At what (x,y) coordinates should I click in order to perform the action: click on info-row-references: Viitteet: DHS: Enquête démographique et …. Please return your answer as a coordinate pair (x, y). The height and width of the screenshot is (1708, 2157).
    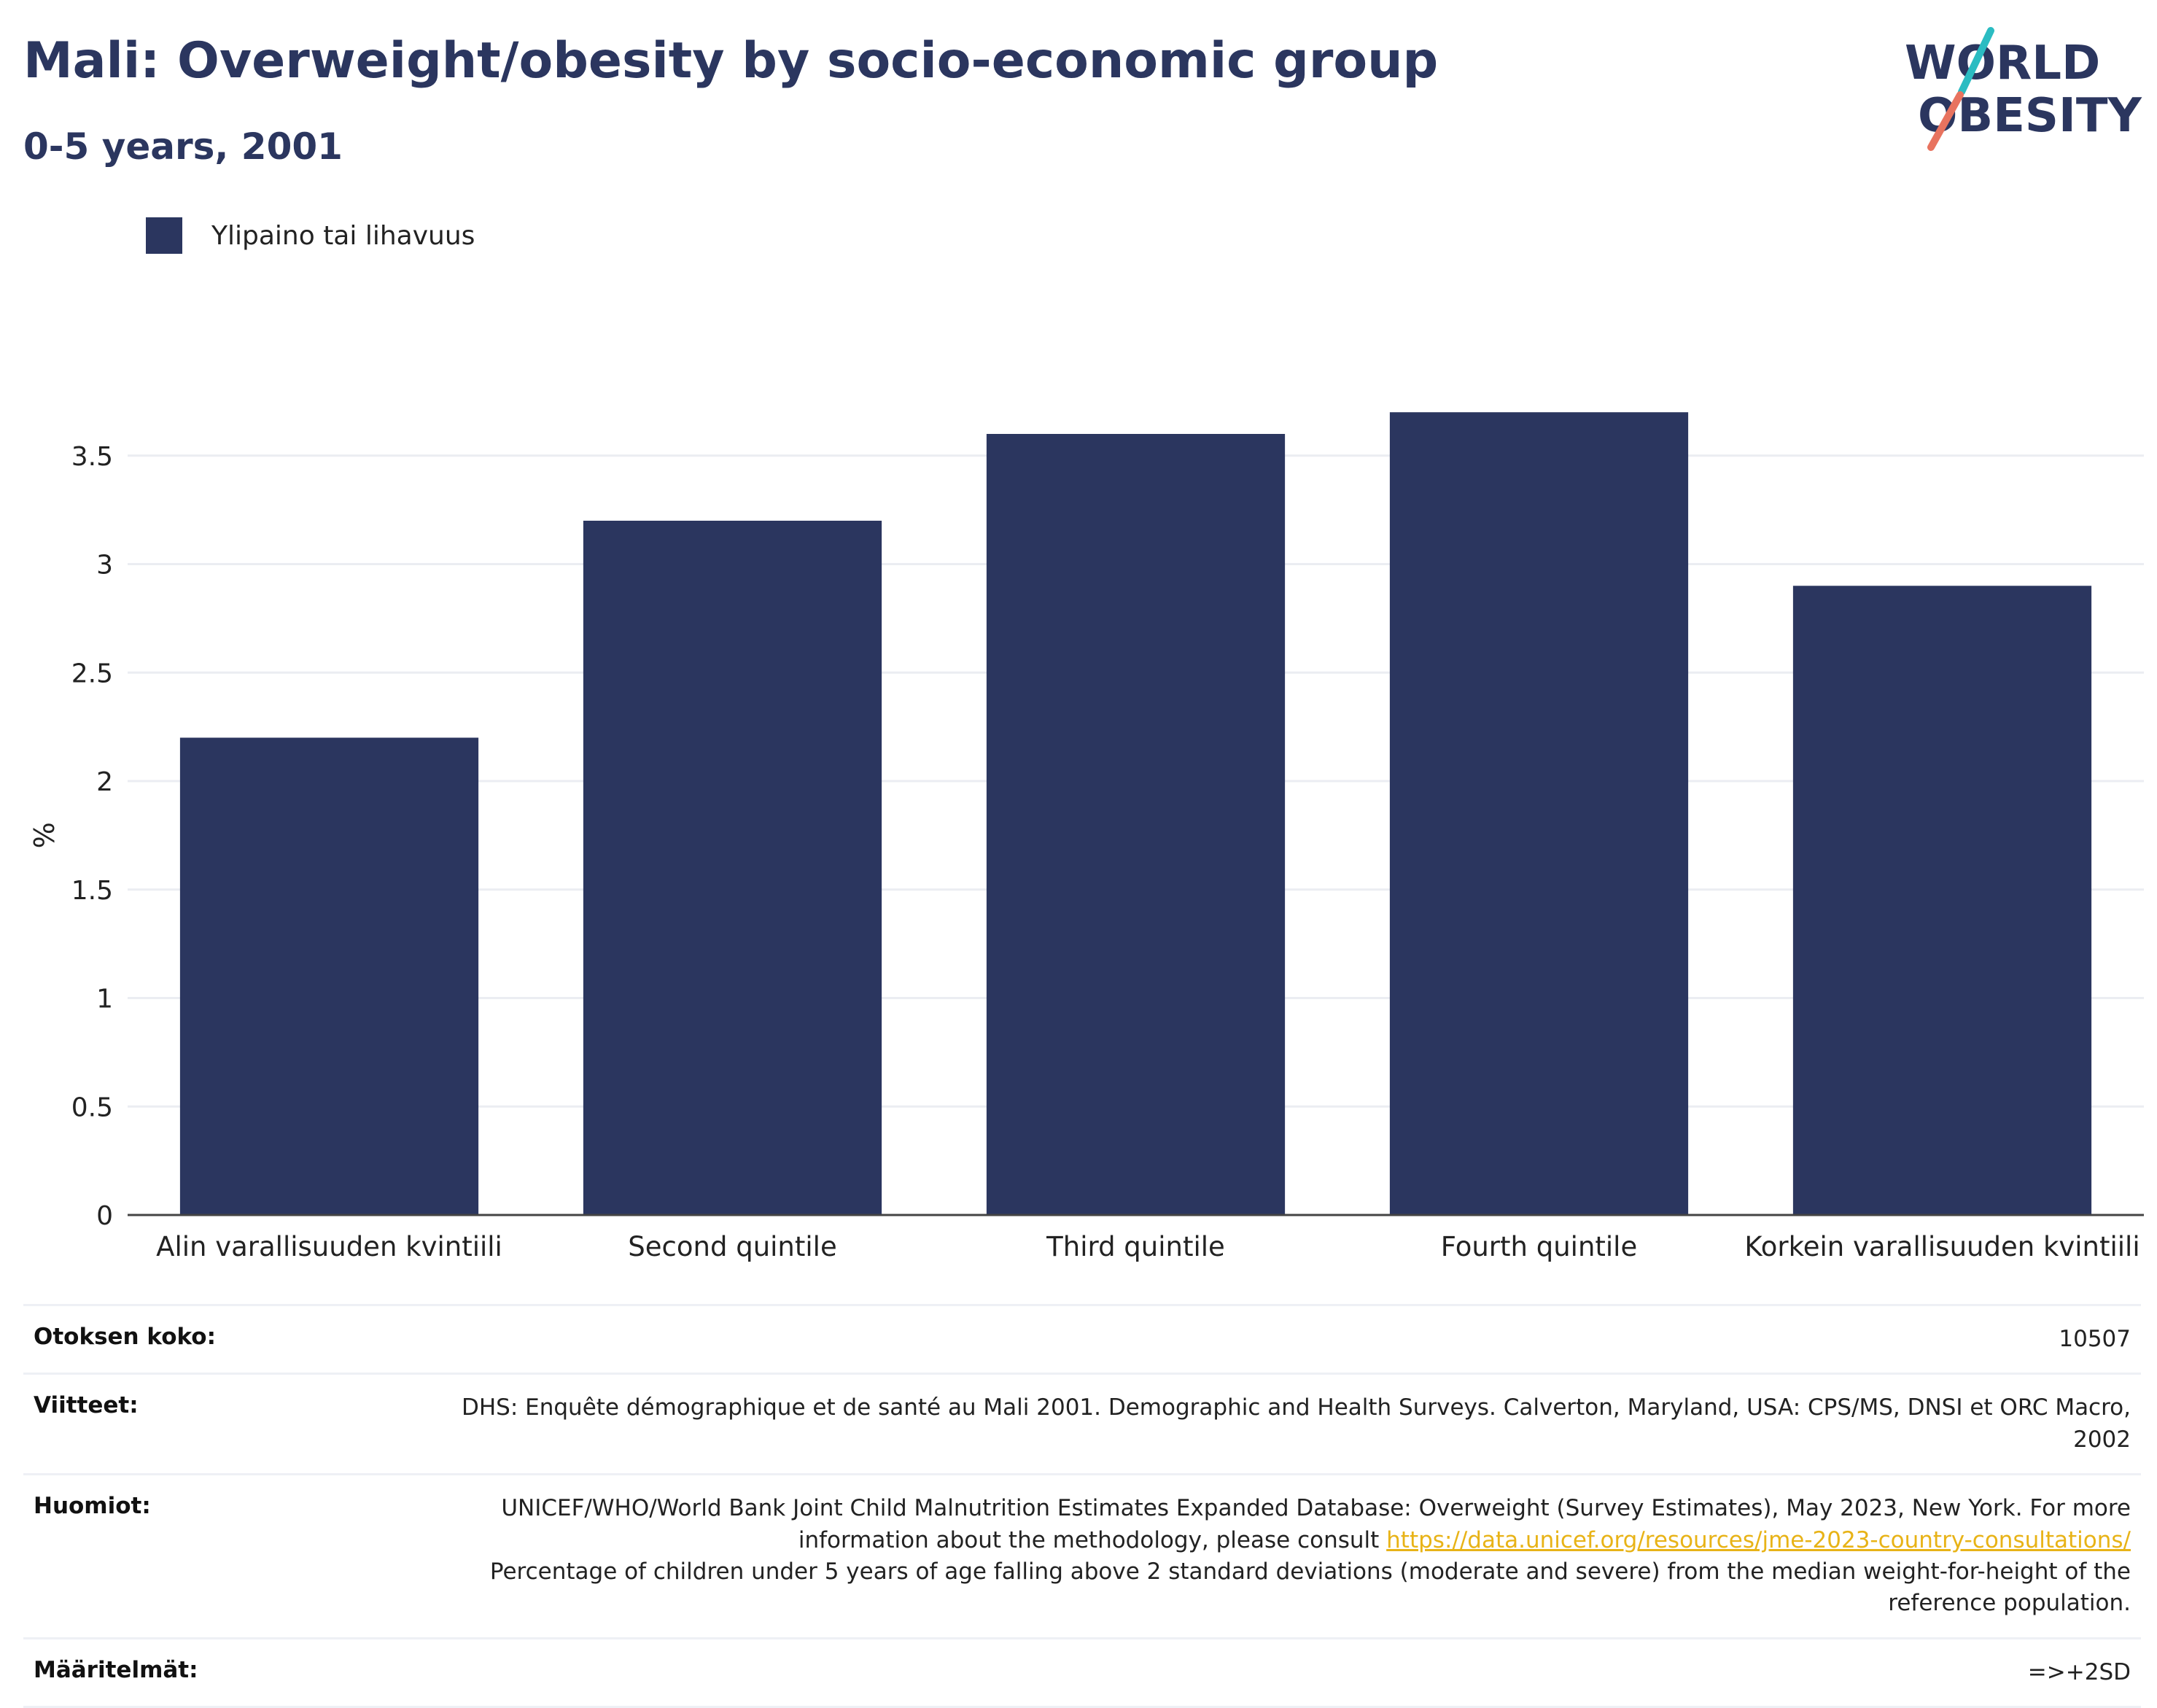
    Looking at the image, I should click on (1082, 1423).